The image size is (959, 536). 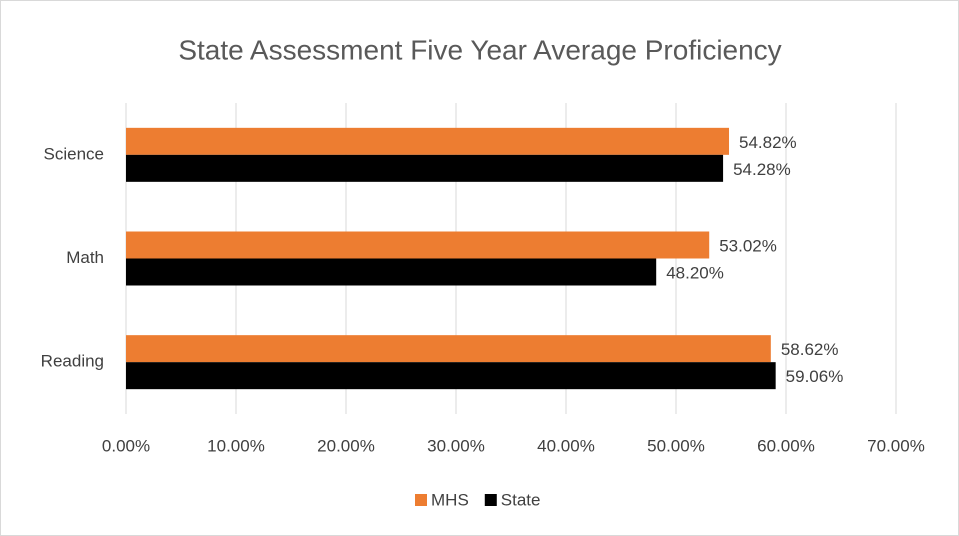 I want to click on x-tick-label: 40.00%, so click(x=566, y=445).